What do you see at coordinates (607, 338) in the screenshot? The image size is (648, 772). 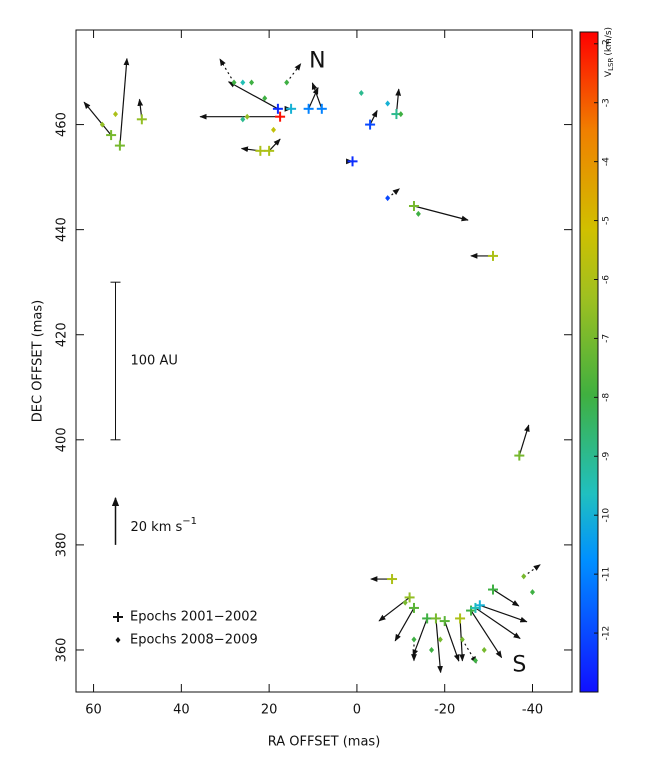 I see `colorbar-tick-label: -7` at bounding box center [607, 338].